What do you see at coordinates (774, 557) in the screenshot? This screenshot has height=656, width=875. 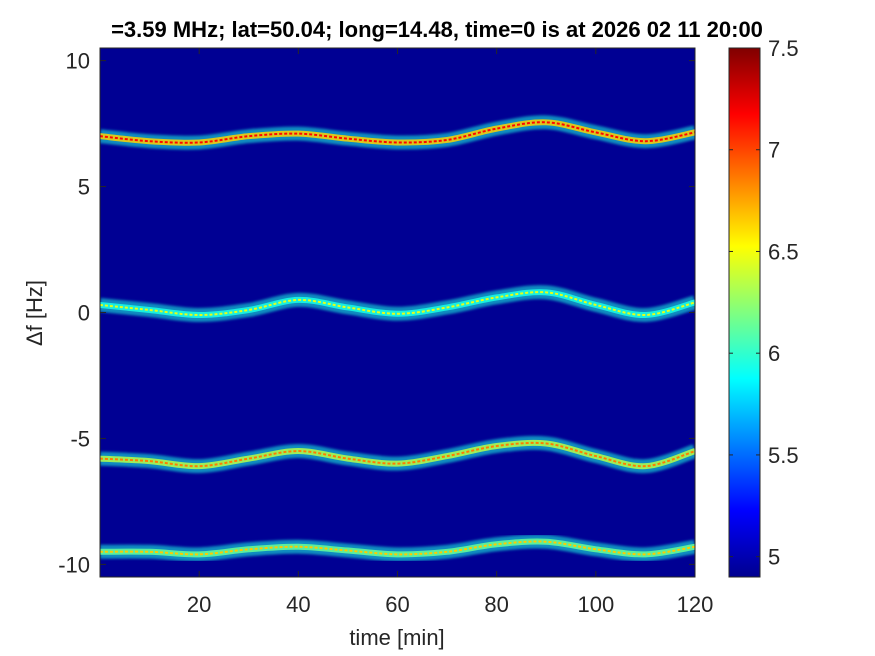 I see `colorbar-tick-label: 5` at bounding box center [774, 557].